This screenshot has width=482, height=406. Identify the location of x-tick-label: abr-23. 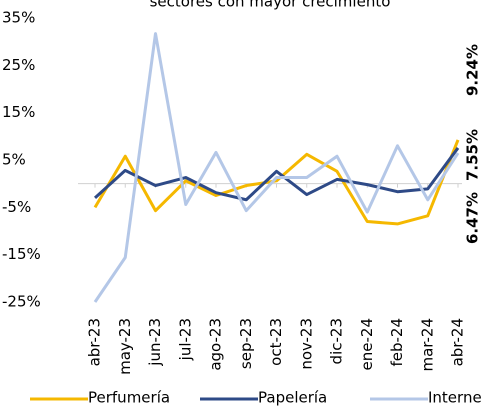
(95, 342).